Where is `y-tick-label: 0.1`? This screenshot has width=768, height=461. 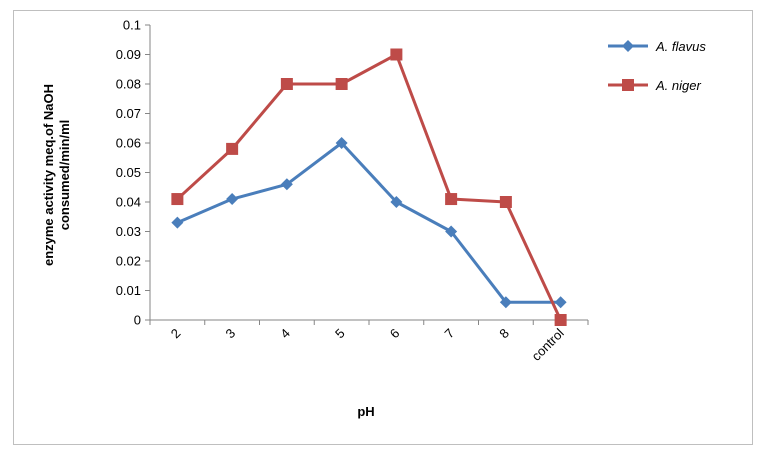
y-tick-label: 0.1 is located at coordinates (132, 25).